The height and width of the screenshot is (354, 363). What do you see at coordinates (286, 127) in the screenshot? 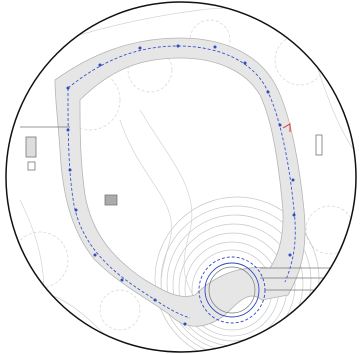
I see `marker` at bounding box center [286, 127].